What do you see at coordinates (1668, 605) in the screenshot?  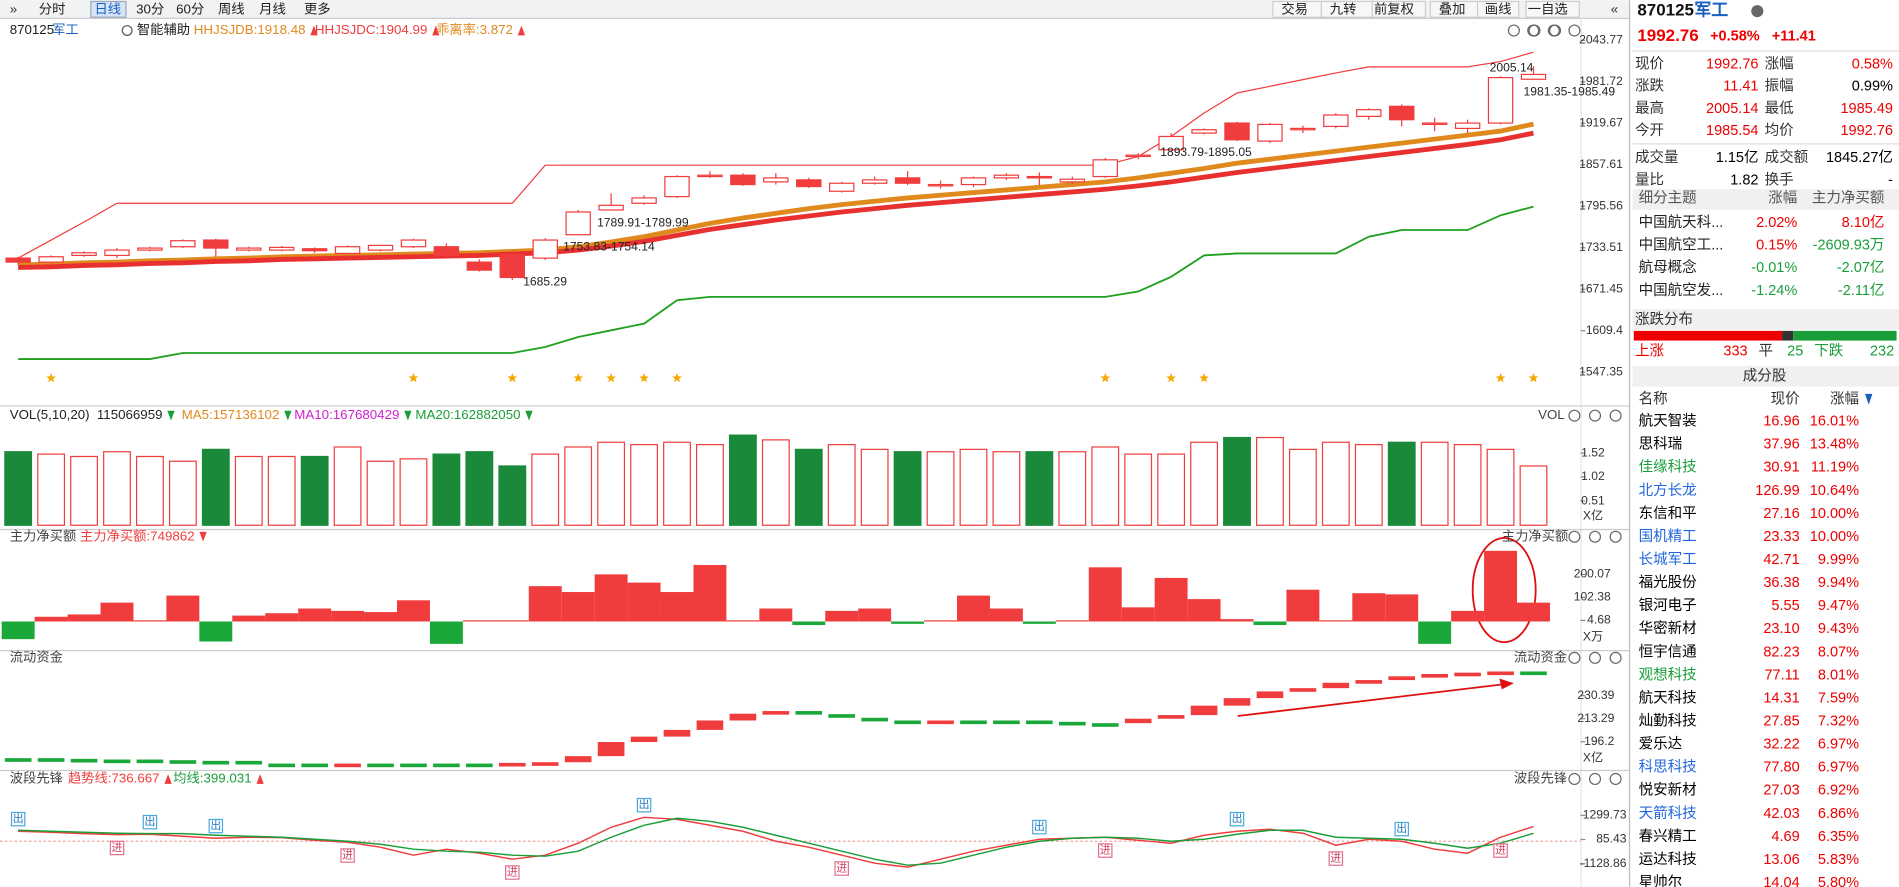 I see `component-name: 银河电子` at bounding box center [1668, 605].